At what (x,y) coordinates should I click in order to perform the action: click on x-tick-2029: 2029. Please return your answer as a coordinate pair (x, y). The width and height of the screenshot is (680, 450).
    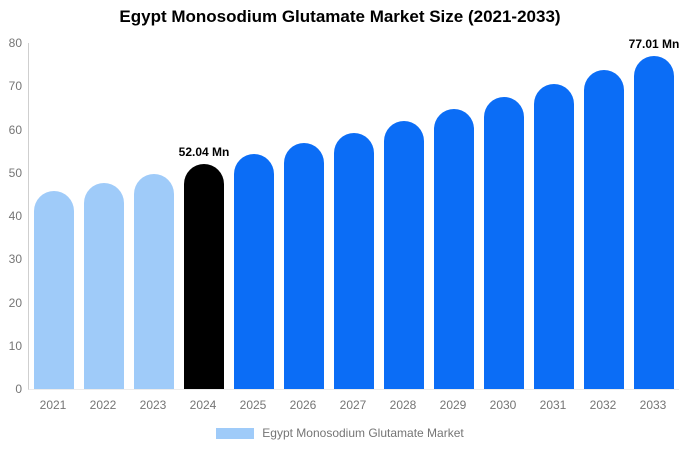
    Looking at the image, I should click on (453, 405).